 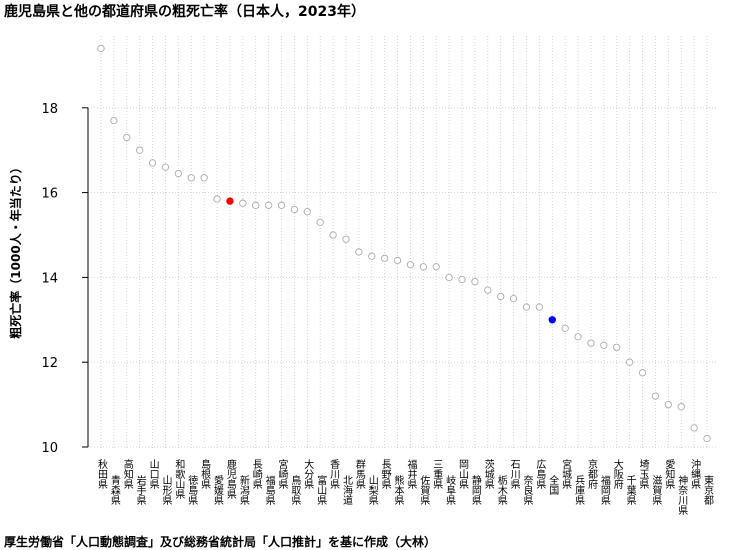 I want to click on x-tick-label: 奈良県, so click(x=527, y=490).